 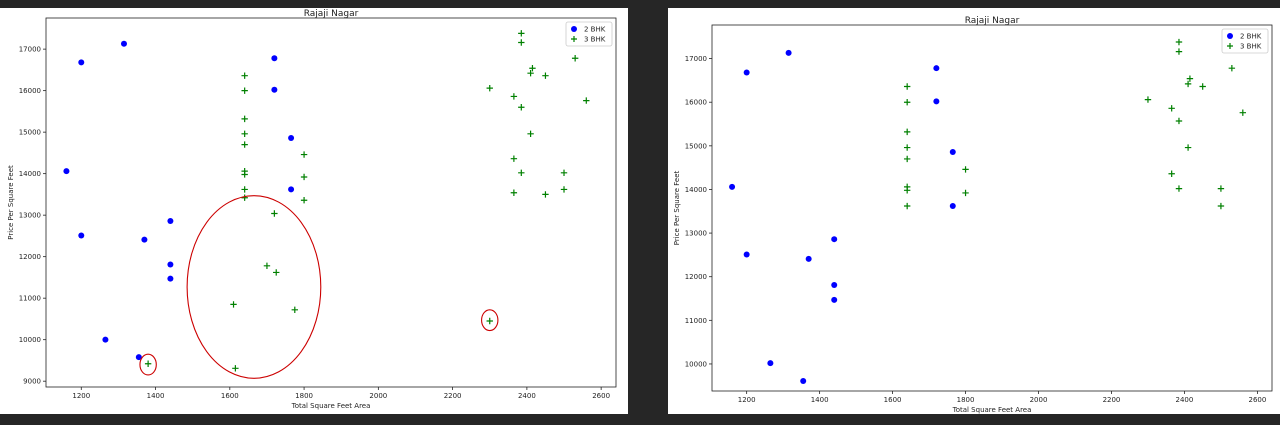 I want to click on legend-label: 2 BHK, so click(x=595, y=30).